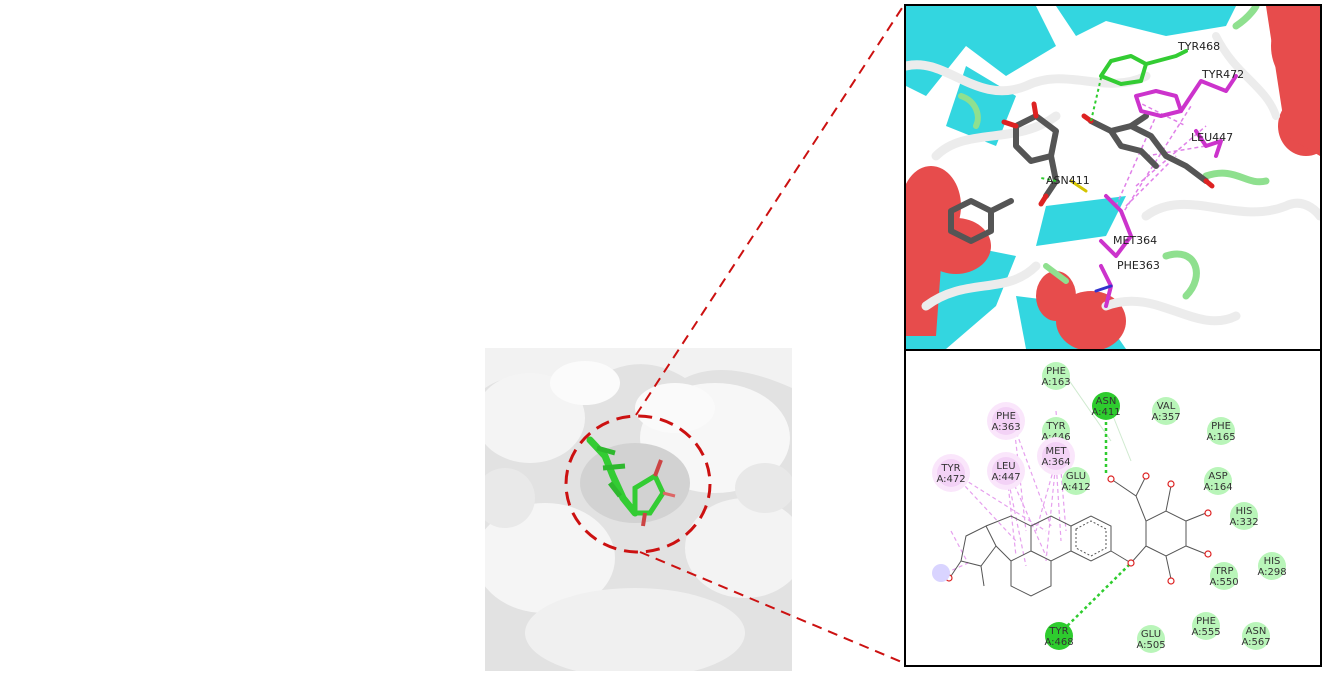 The image size is (1335, 682). I want to click on residue-name: MET, so click(1056, 451).